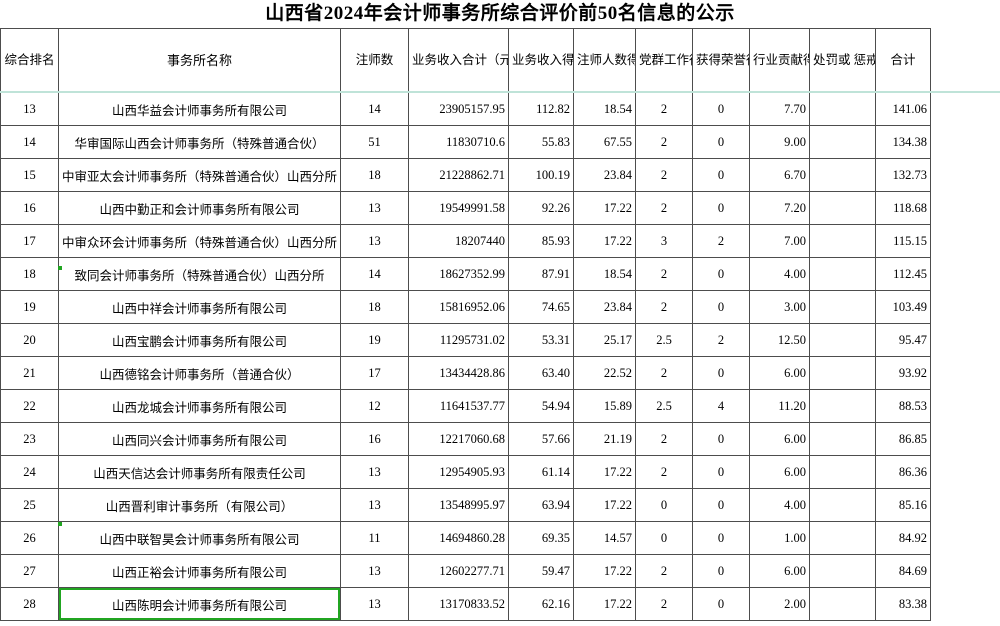 The width and height of the screenshot is (1000, 626). I want to click on cell-firm-name: 山西晋利审计事务所（有限公司）, so click(199, 505).